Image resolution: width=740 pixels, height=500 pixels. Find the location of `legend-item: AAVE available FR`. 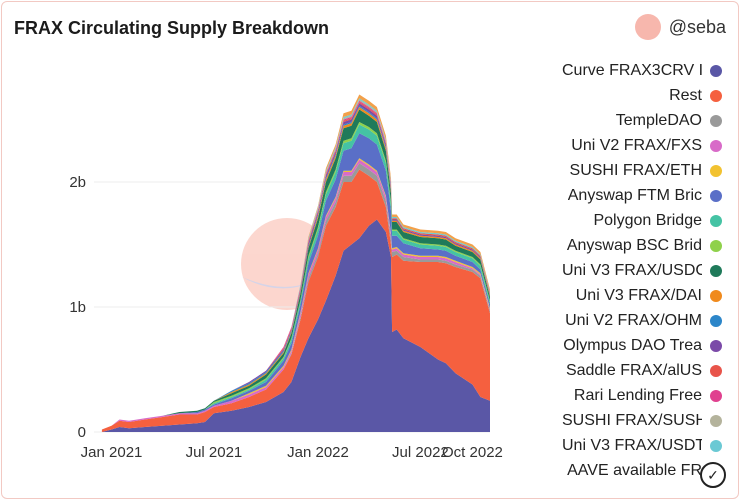

legend-item: AAVE available FR is located at coordinates (627, 468).